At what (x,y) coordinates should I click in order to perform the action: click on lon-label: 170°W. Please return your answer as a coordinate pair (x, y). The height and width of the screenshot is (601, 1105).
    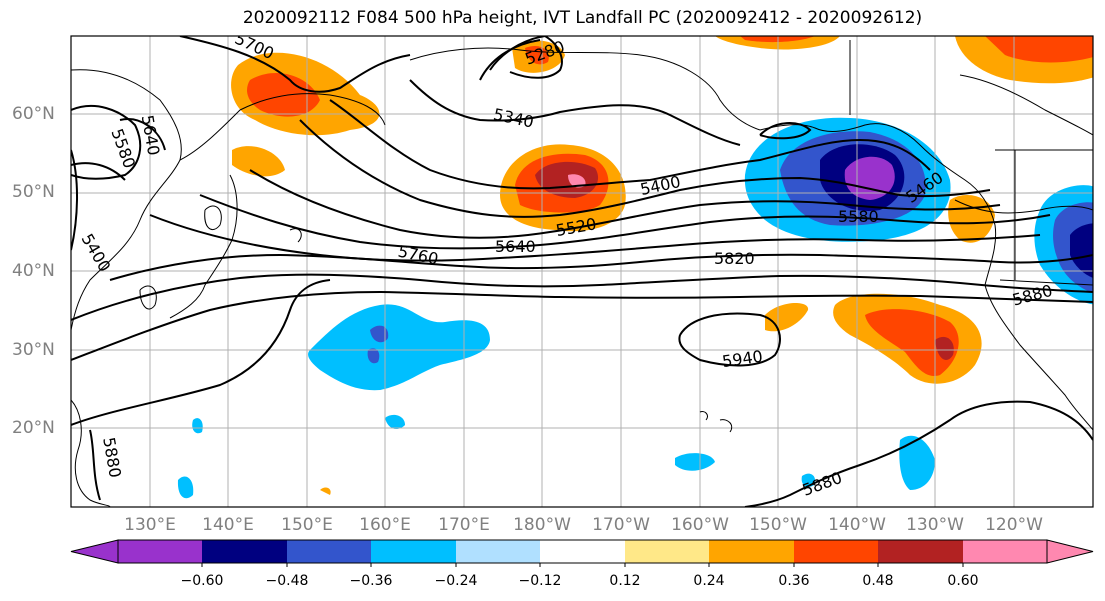
    Looking at the image, I should click on (621, 525).